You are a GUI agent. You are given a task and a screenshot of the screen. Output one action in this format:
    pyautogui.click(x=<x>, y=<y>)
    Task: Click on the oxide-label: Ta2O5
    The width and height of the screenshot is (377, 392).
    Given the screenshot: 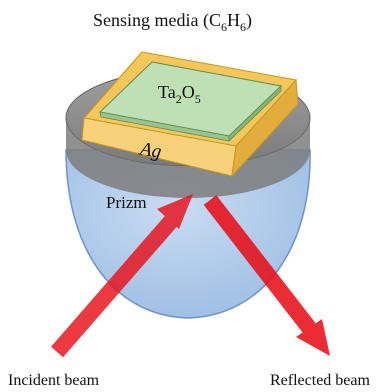 What is the action you would take?
    pyautogui.click(x=179, y=94)
    